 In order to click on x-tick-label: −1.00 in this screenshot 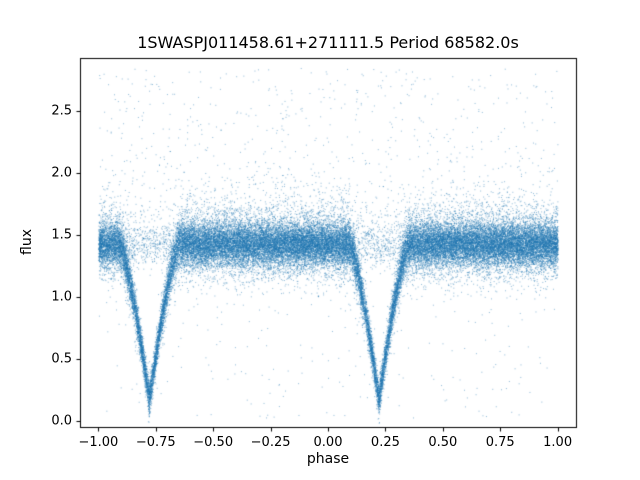, I will do `click(98, 442)`.